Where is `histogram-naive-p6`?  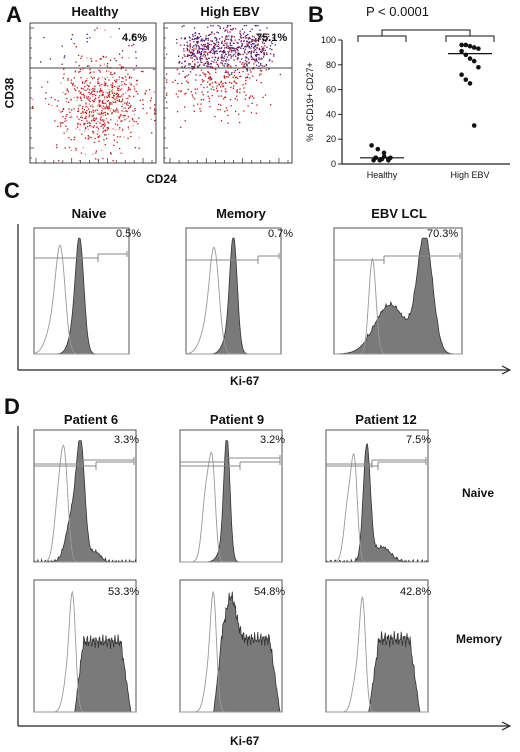 histogram-naive-p6 is located at coordinates (85, 496).